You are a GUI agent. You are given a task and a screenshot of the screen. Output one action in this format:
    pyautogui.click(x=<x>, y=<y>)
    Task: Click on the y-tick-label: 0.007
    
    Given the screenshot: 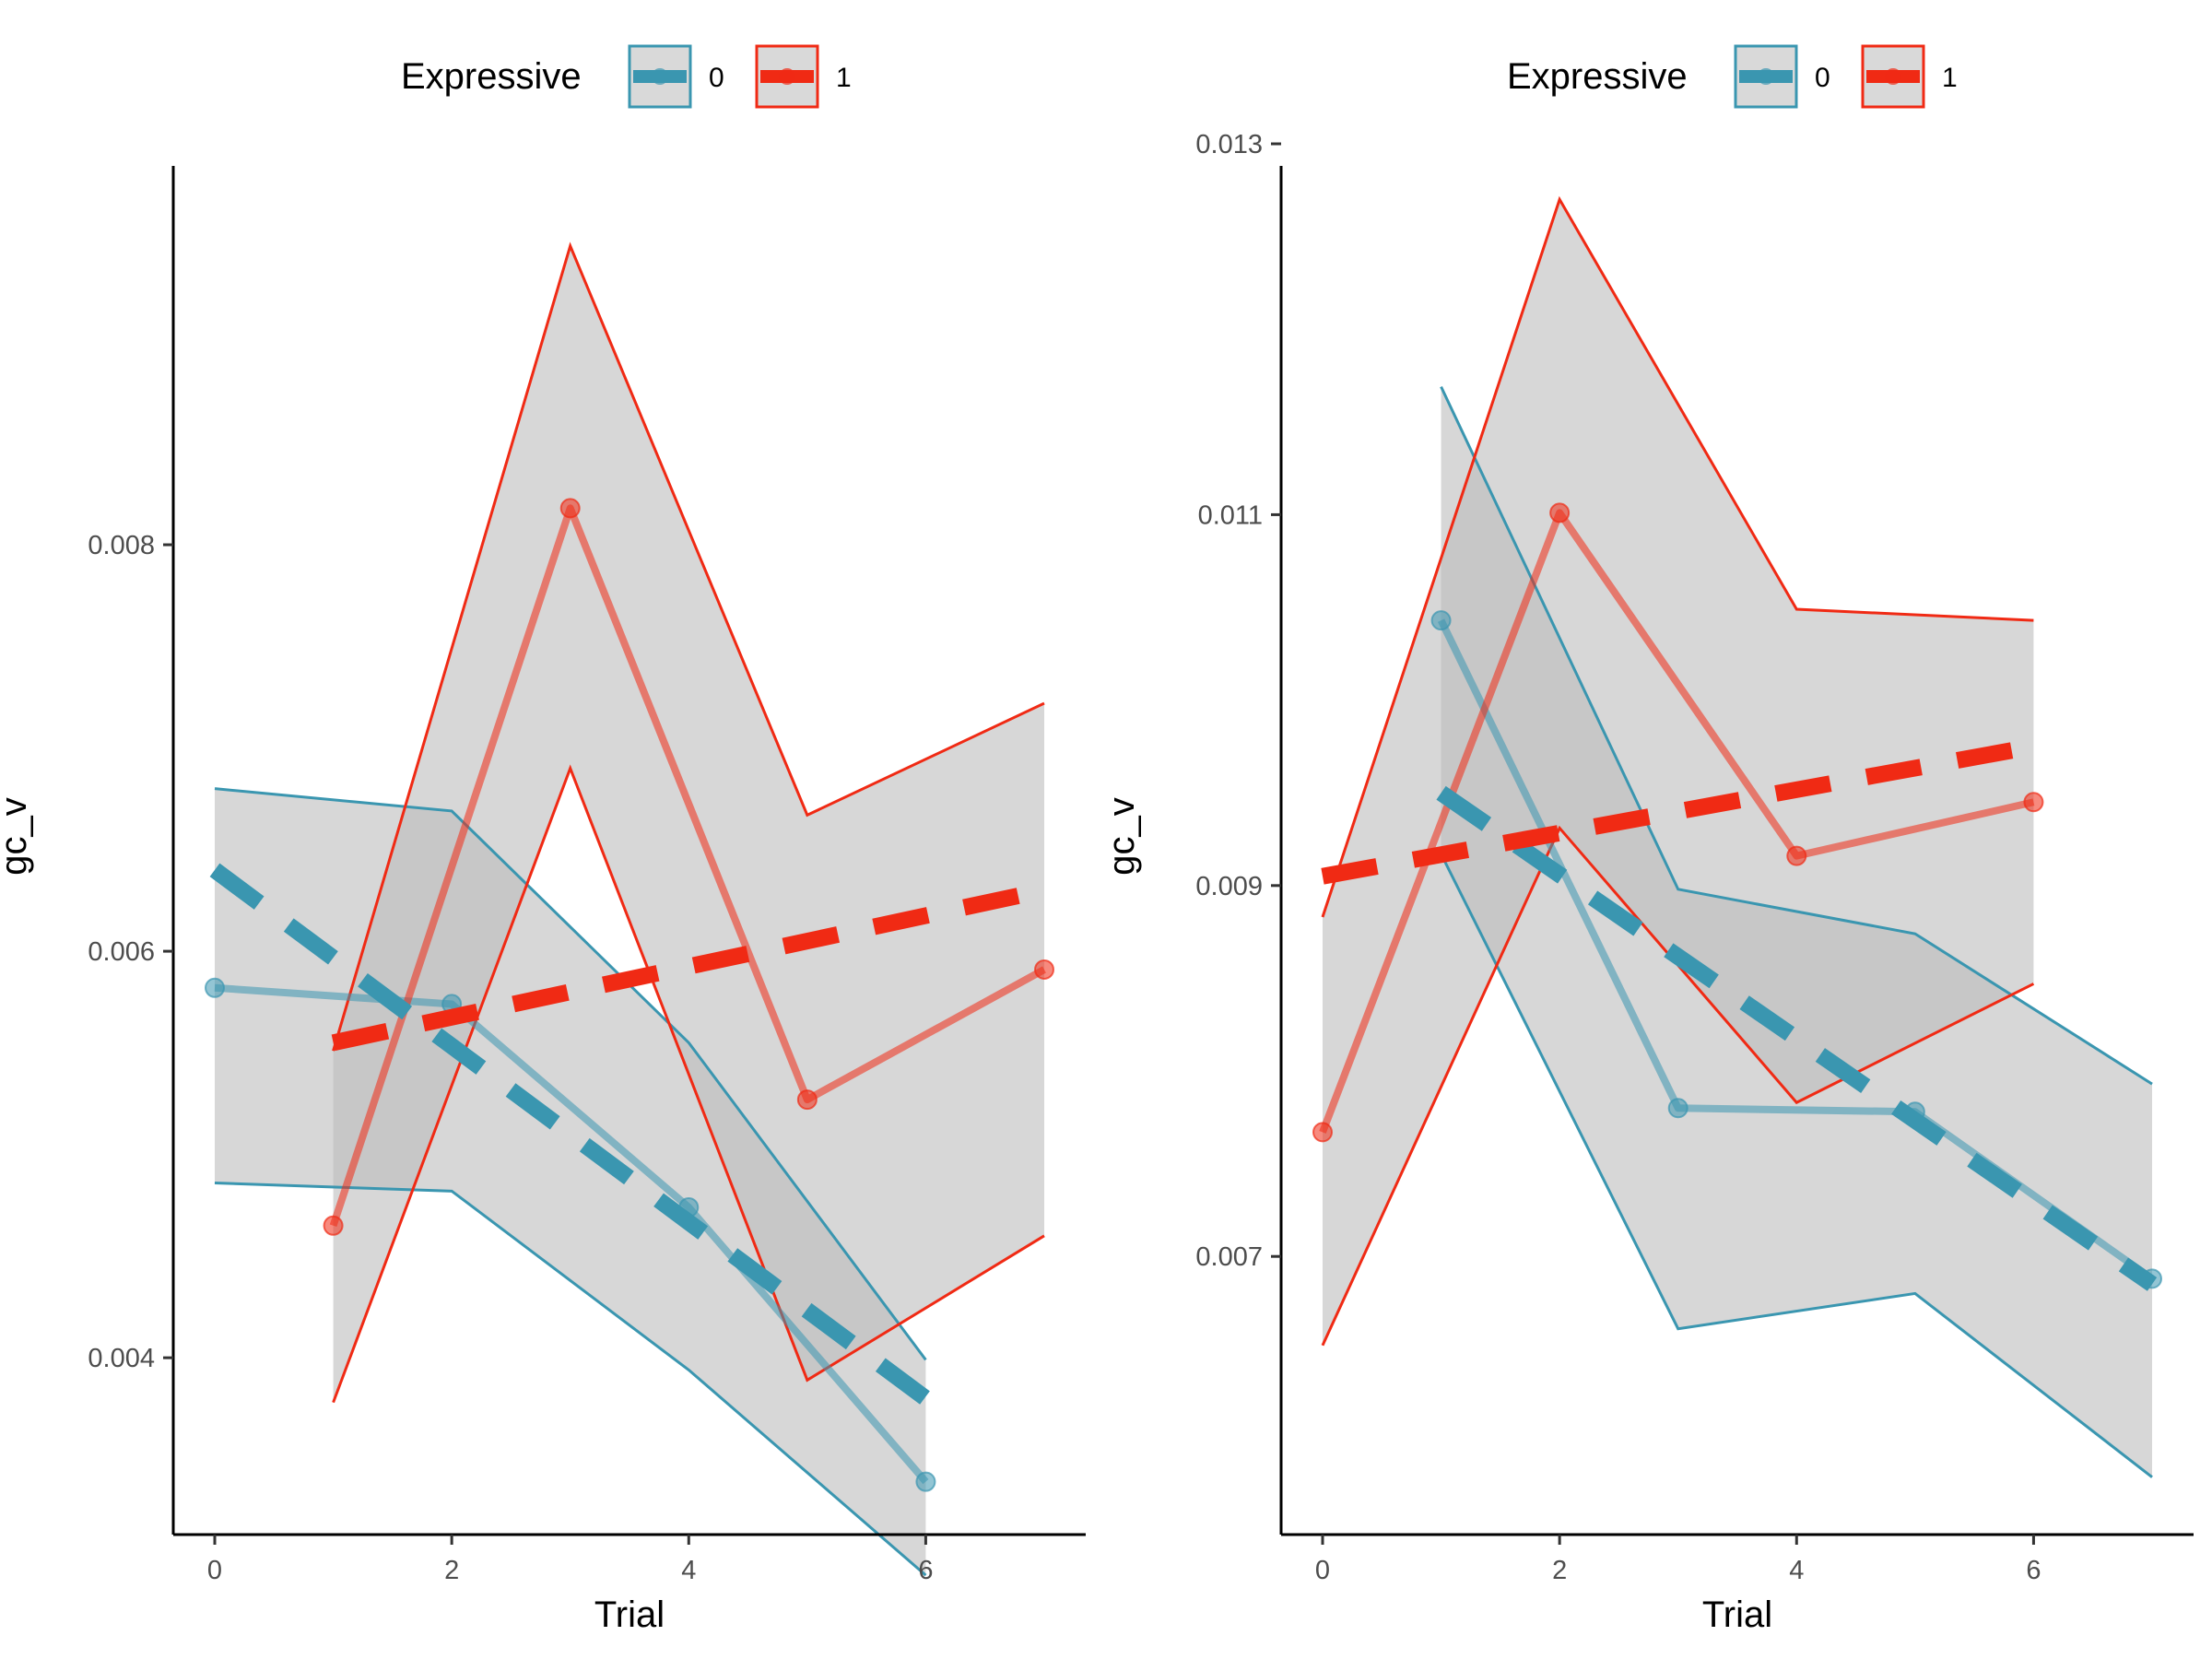 What is the action you would take?
    pyautogui.click(x=1229, y=1257)
    